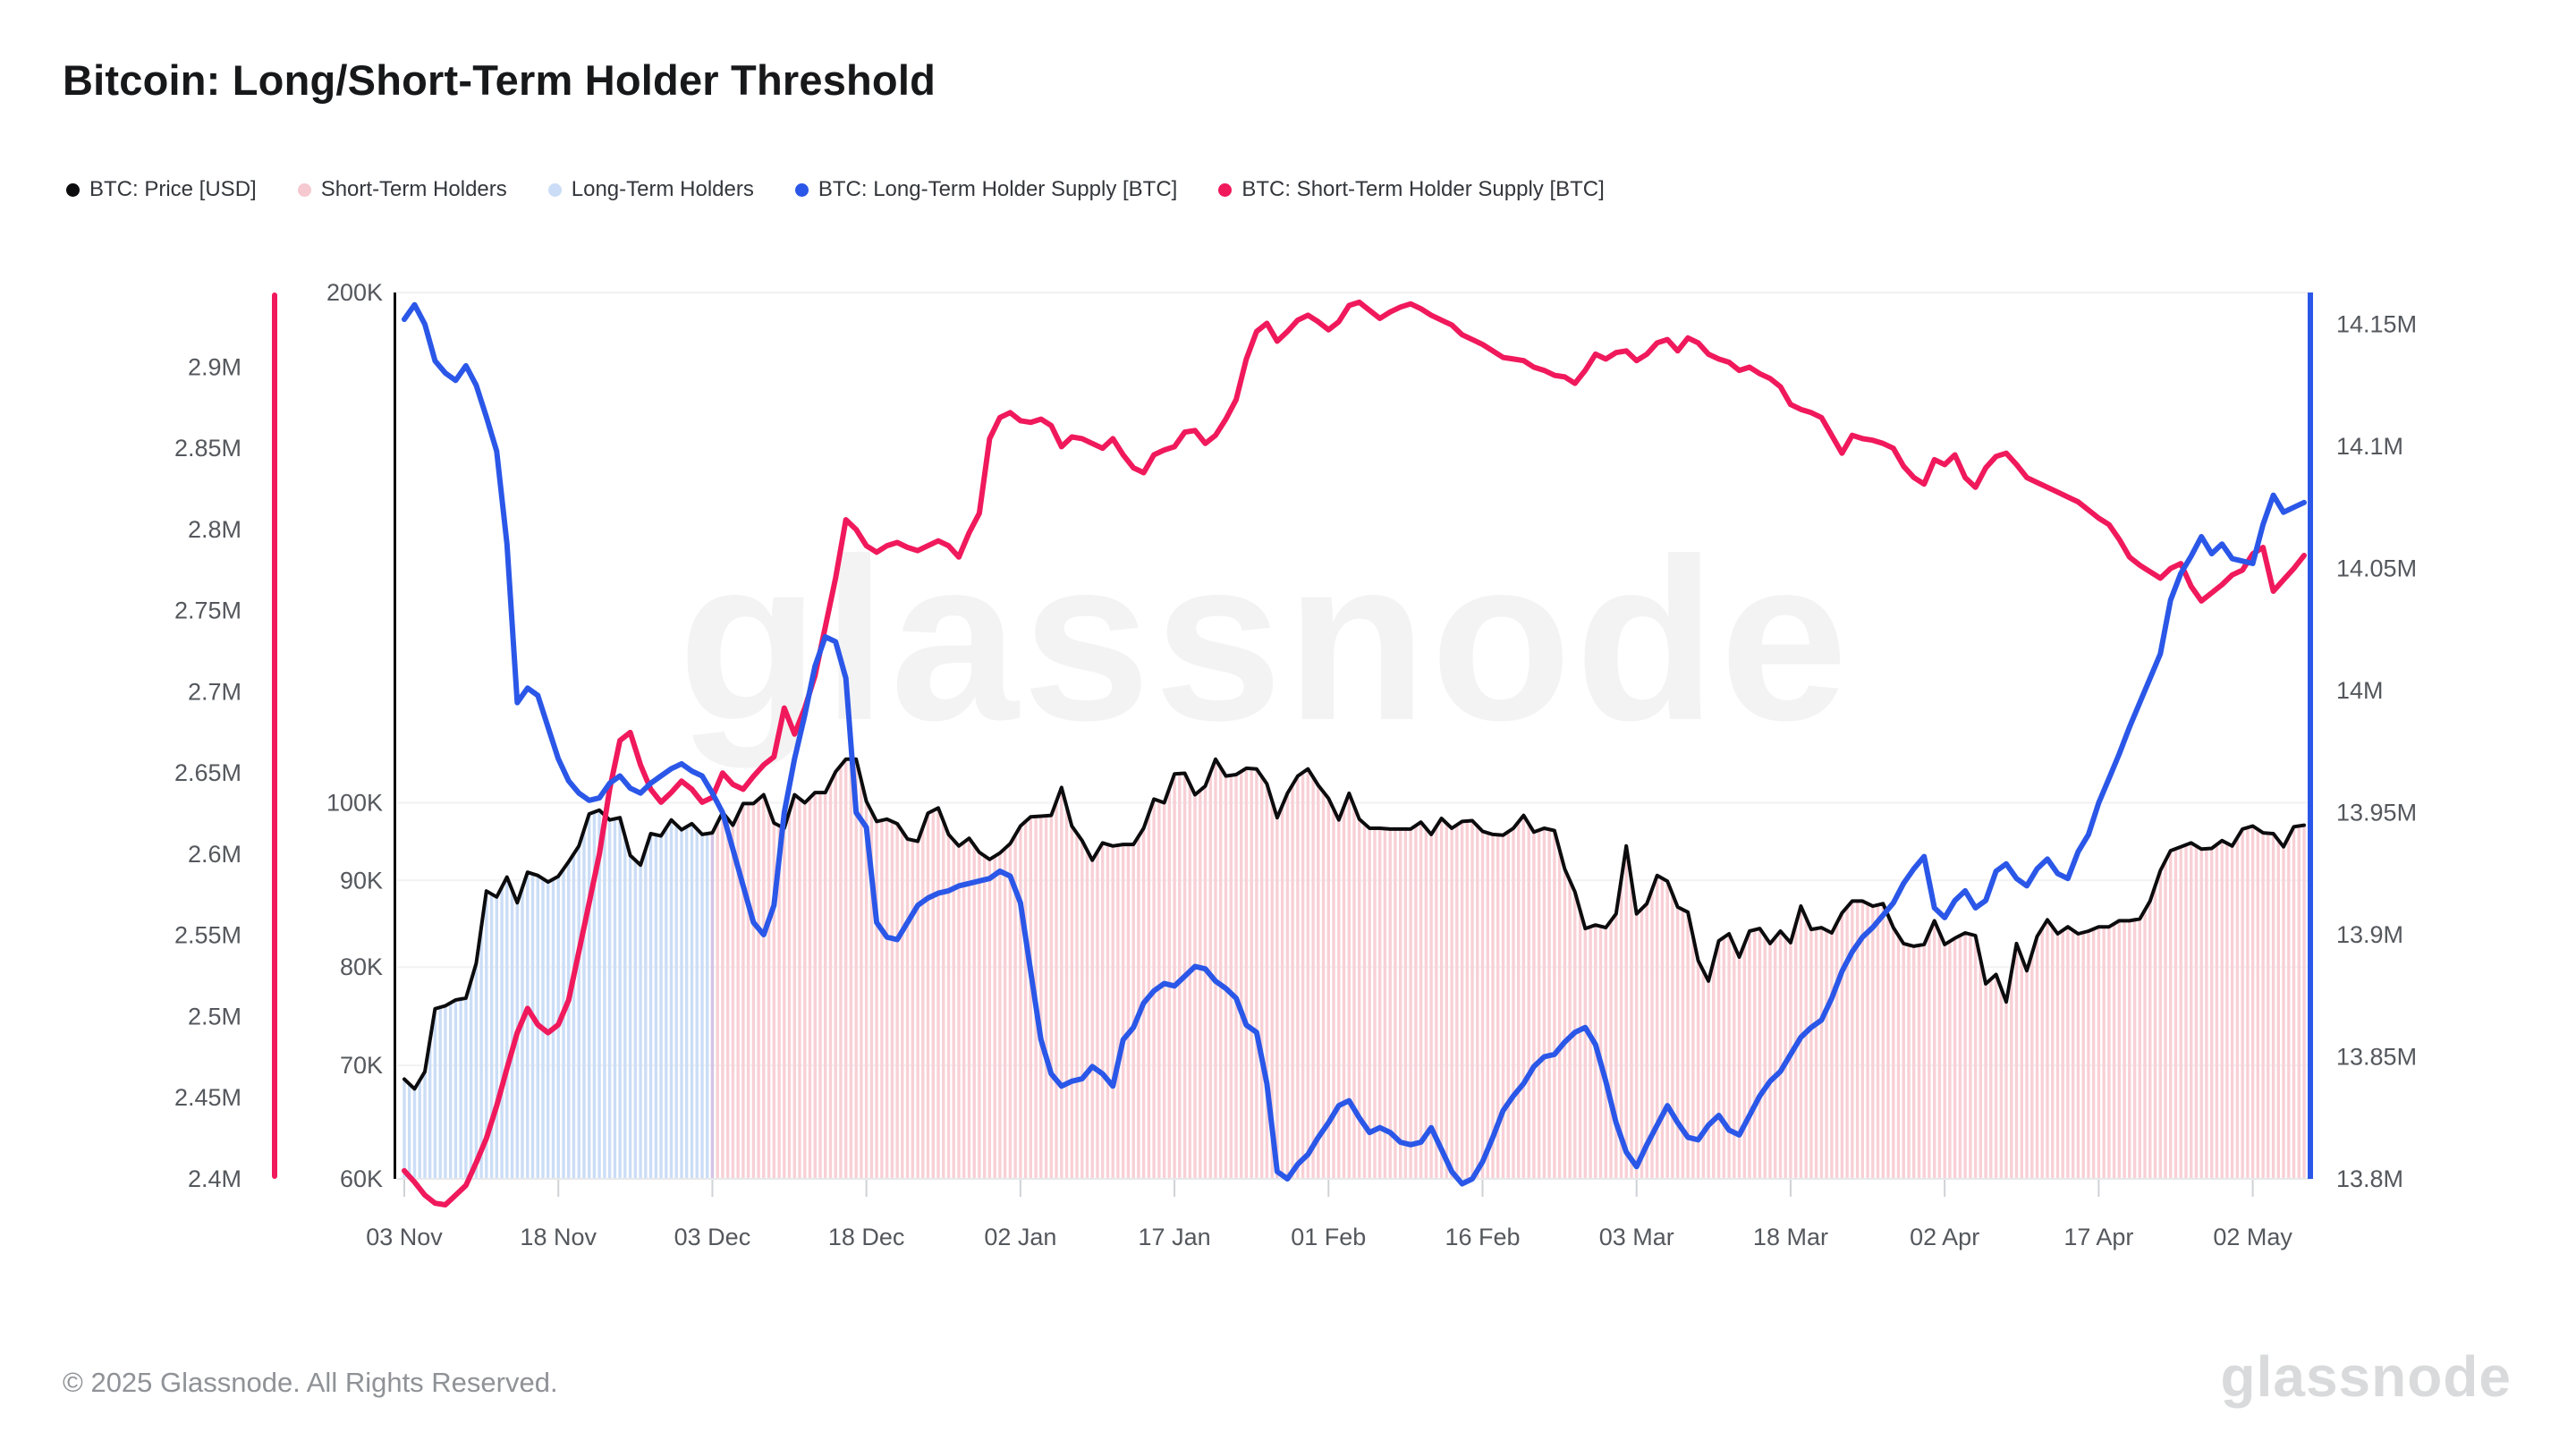 The image size is (2576, 1449). Describe the element at coordinates (404, 1237) in the screenshot. I see `x-axis-tick-label: 03 Nov` at that location.